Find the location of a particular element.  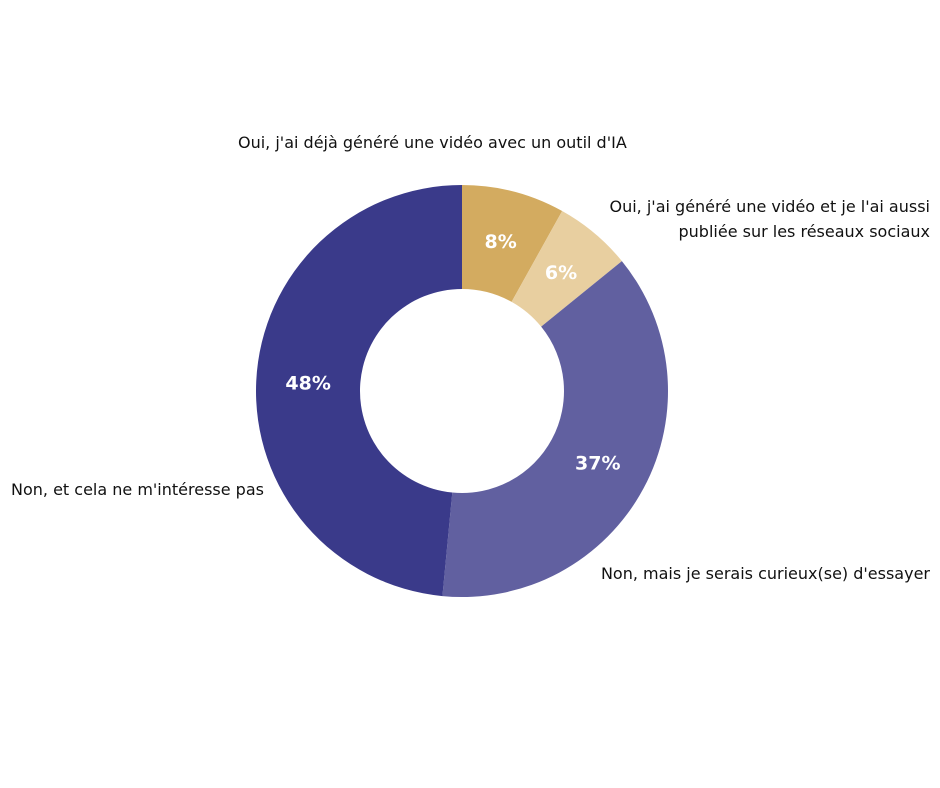

value-label-video-generated: 8% is located at coordinates (501, 242).